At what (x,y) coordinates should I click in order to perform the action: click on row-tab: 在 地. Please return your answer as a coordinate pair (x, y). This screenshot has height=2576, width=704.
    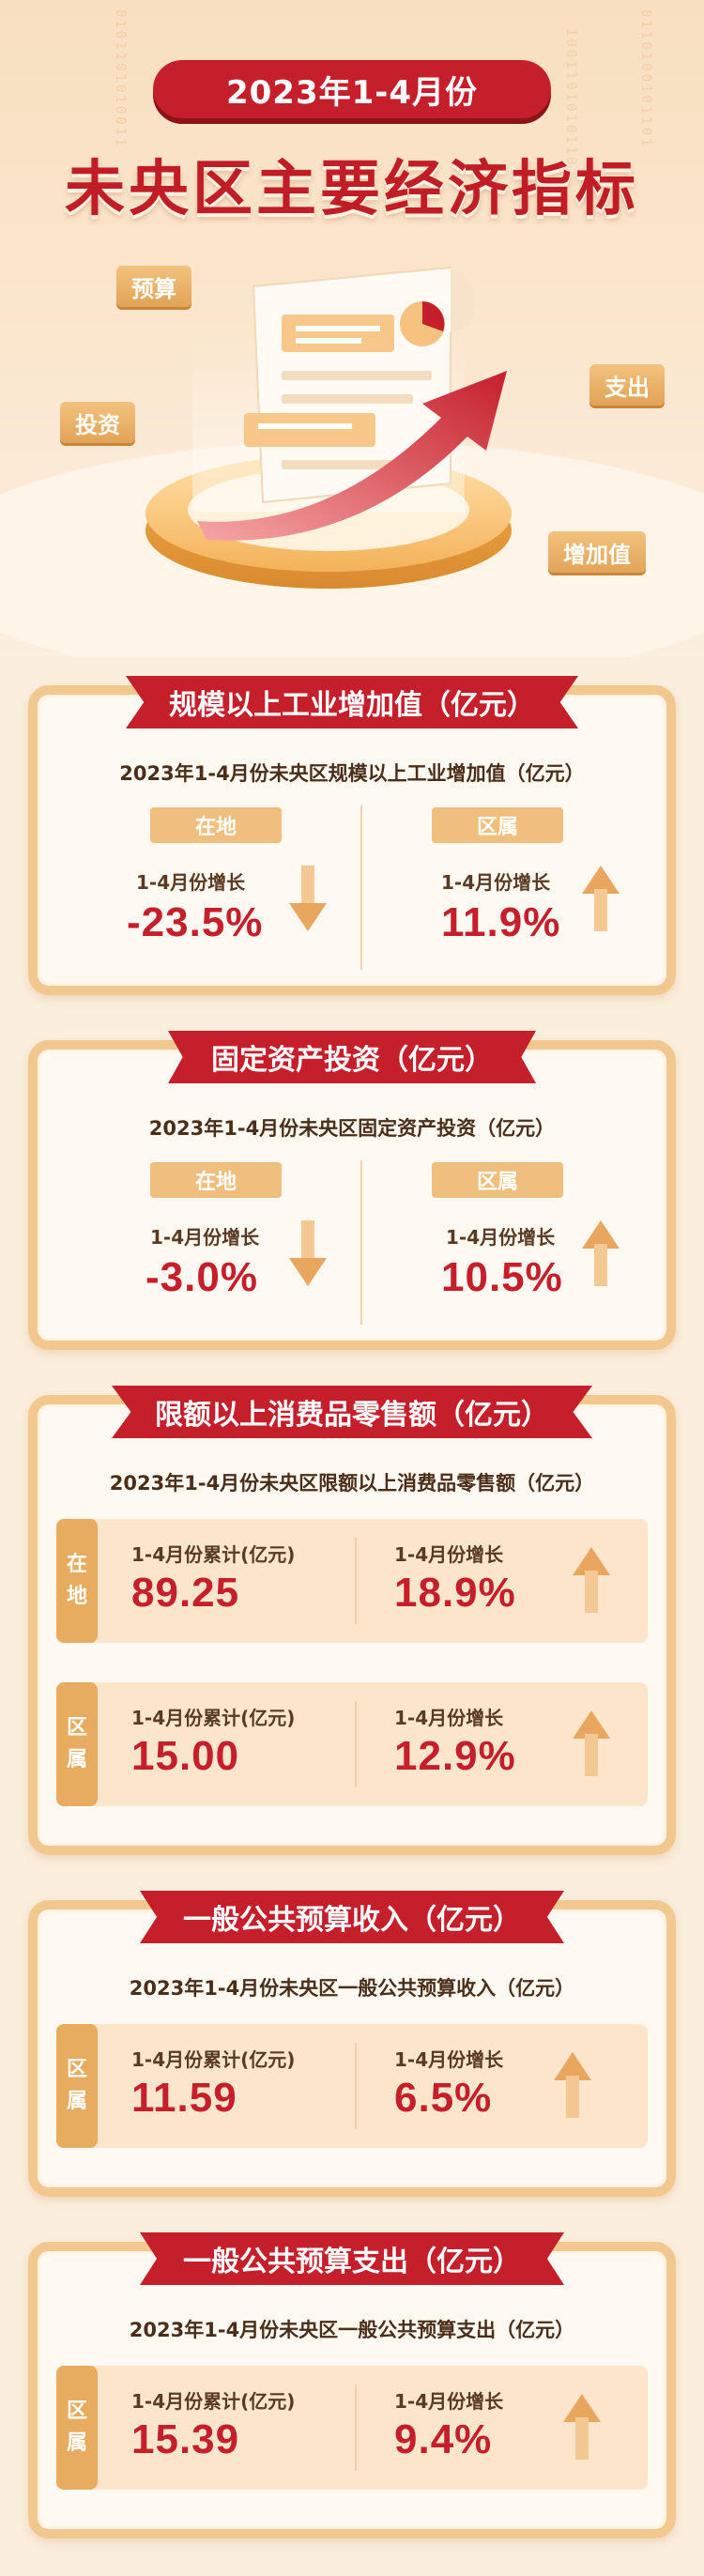
    Looking at the image, I should click on (77, 1581).